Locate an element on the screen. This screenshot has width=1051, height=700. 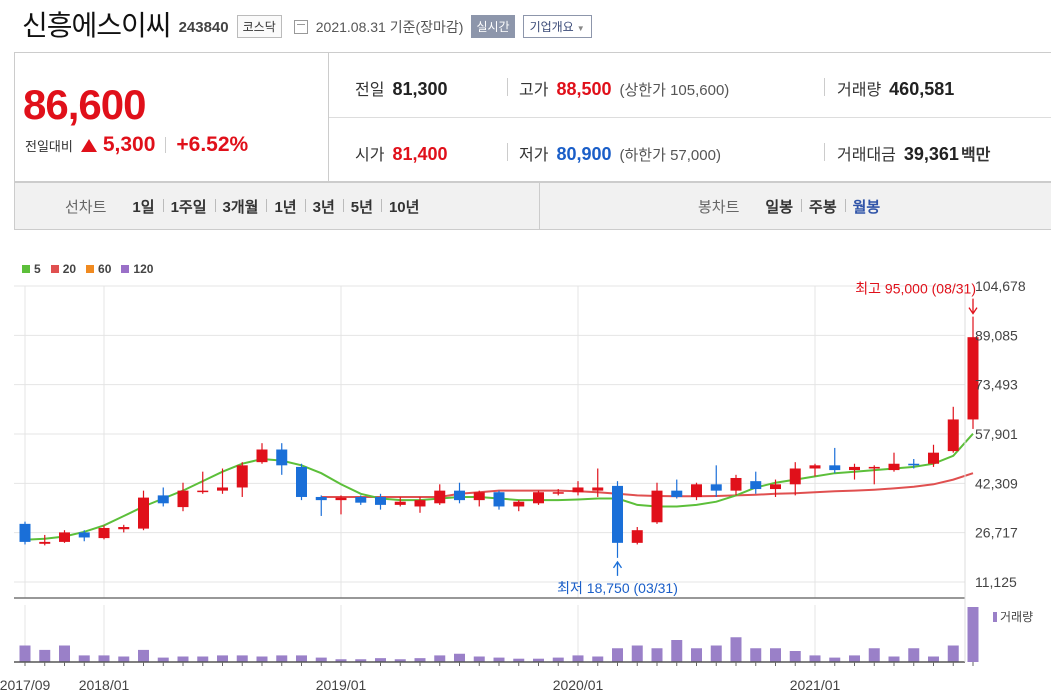
volume-legend-swatch is located at coordinates (995, 617).